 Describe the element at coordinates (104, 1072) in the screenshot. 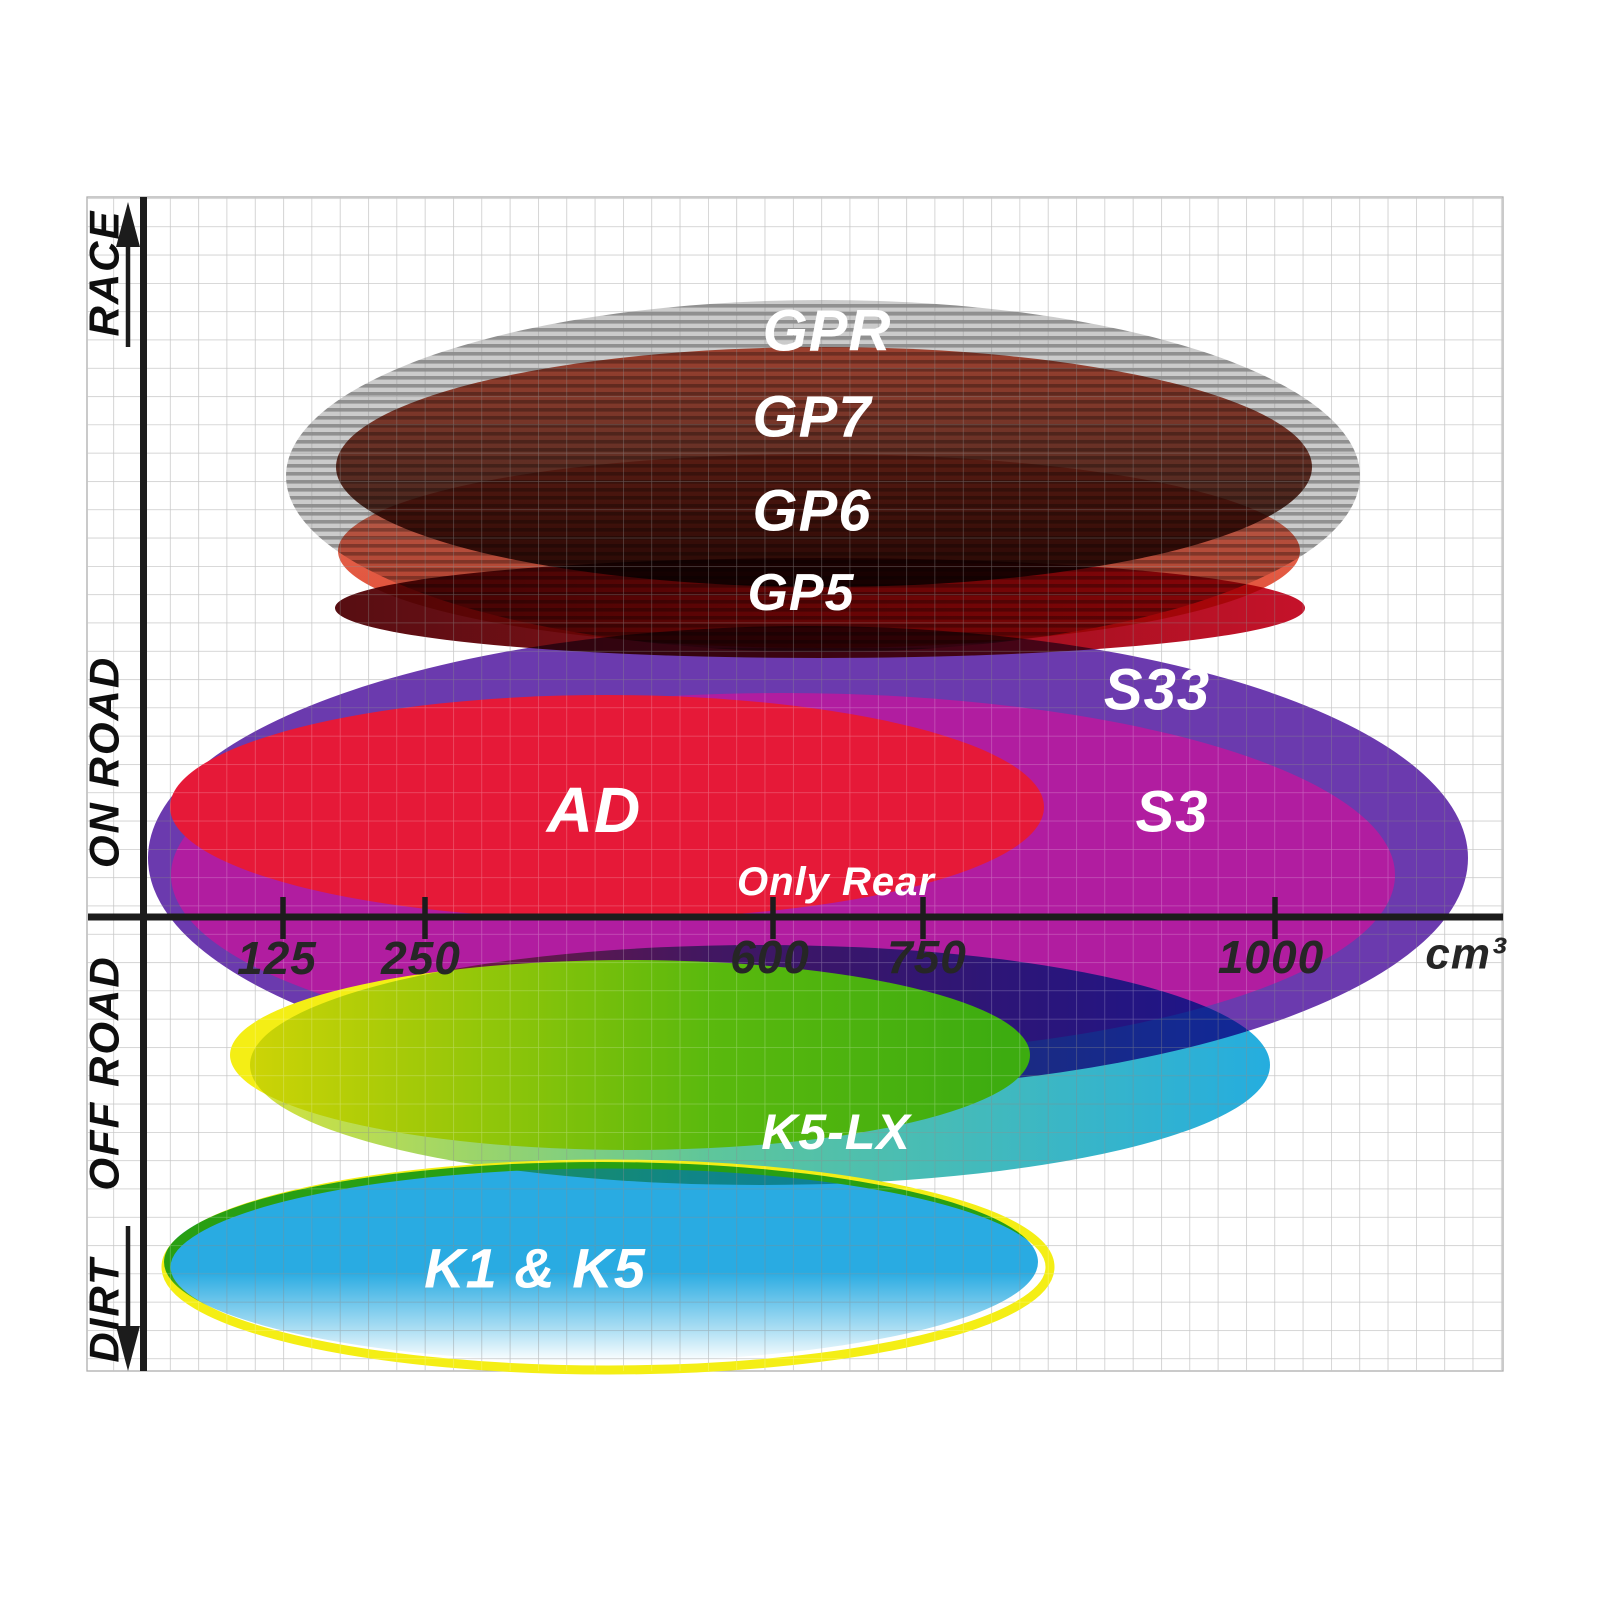

I see `y-band-label-offroad: OFF ROAD` at that location.